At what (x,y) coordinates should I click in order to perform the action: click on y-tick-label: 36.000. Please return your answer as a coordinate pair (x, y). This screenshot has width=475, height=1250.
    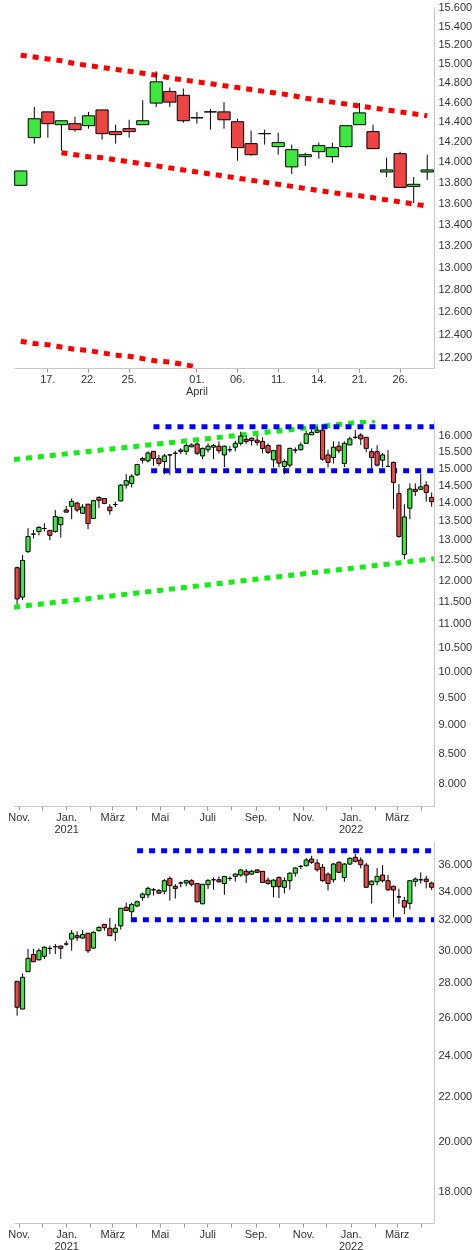
    Looking at the image, I should click on (455, 863).